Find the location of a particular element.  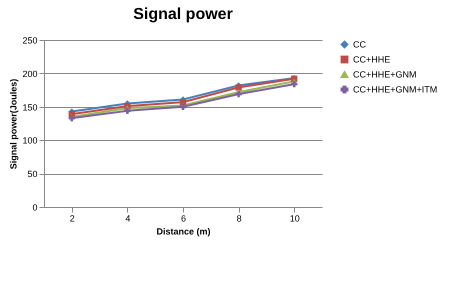

x-tick-label: 2 is located at coordinates (72, 219).